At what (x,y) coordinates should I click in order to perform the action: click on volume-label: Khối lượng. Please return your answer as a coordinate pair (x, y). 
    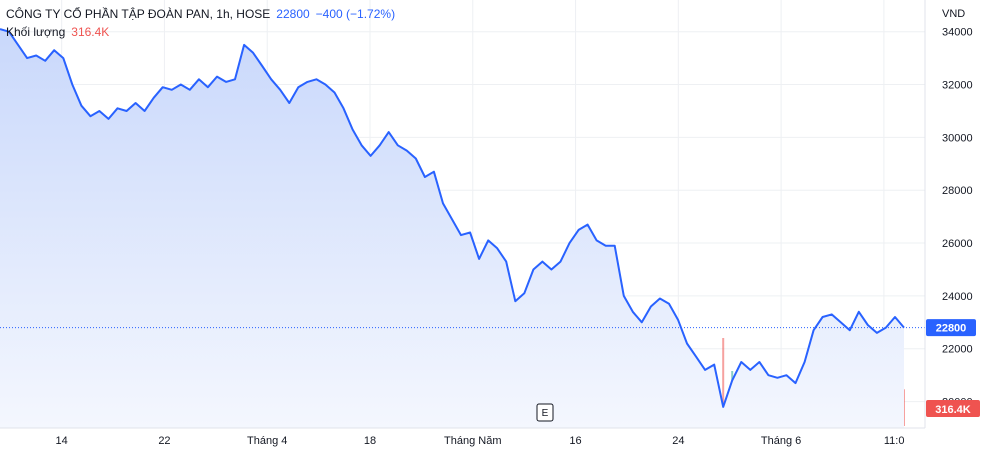
    Looking at the image, I should click on (36, 32).